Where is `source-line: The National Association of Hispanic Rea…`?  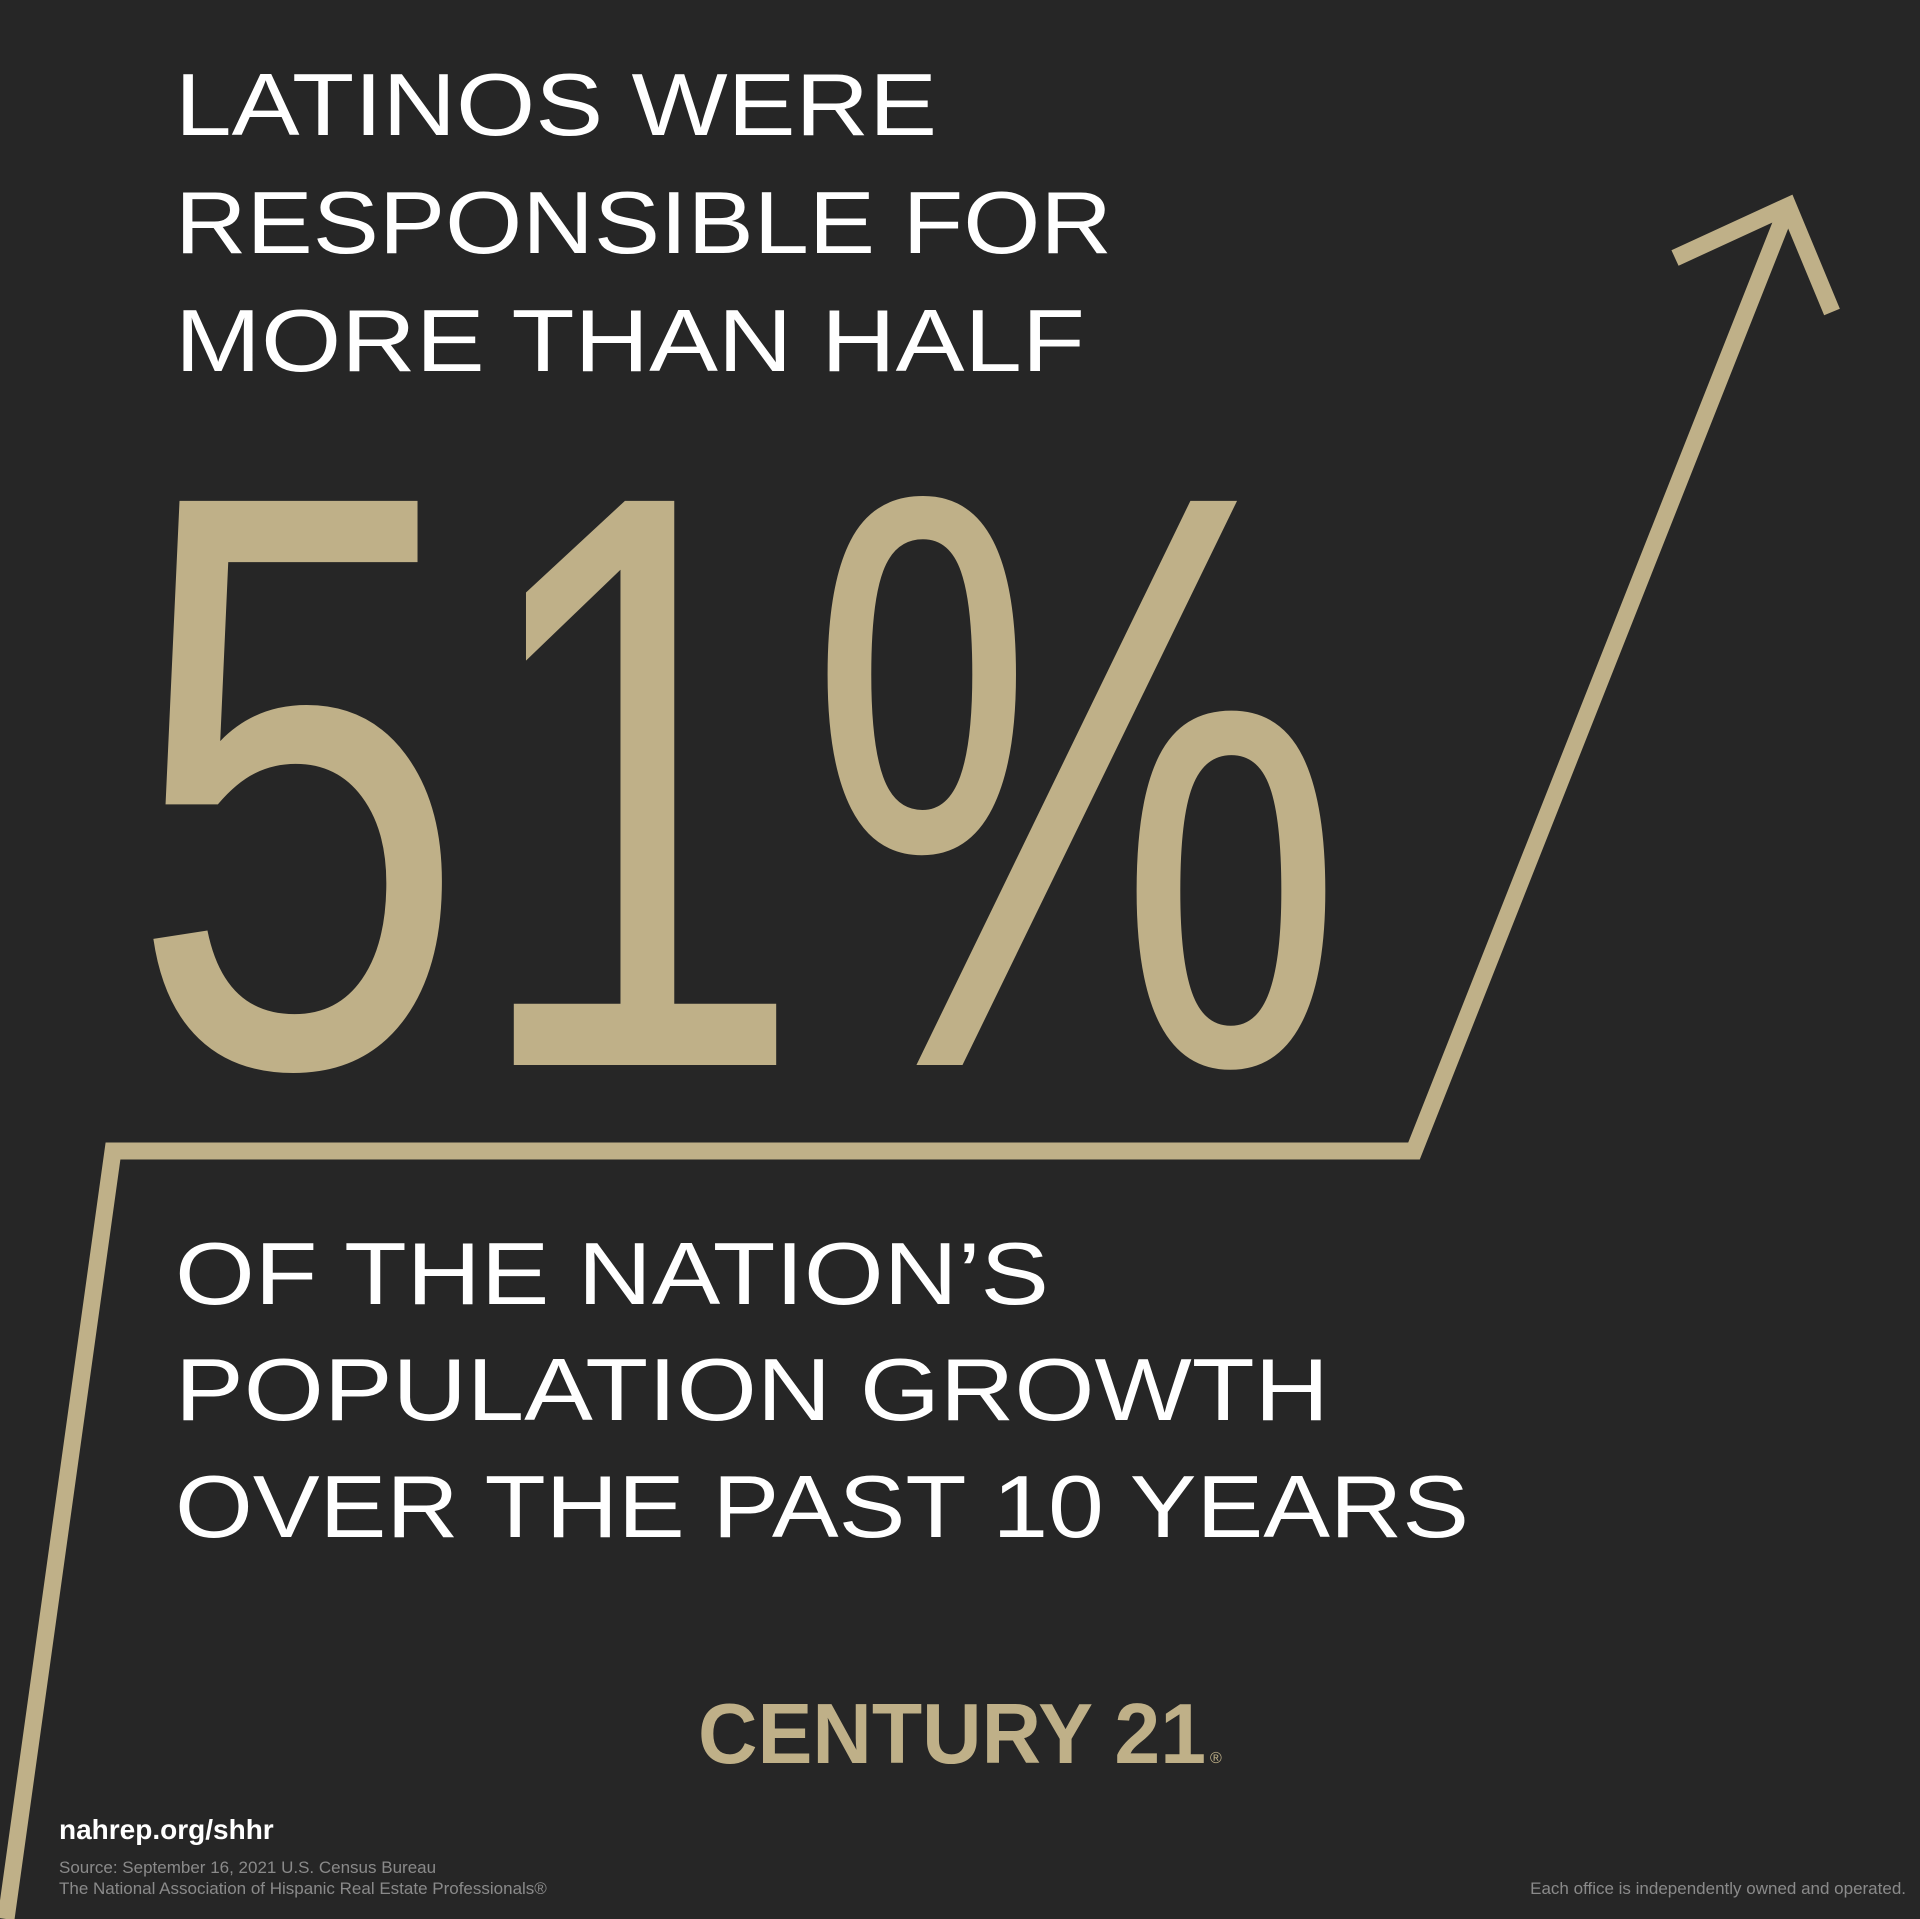 source-line: The National Association of Hispanic Rea… is located at coordinates (303, 1888).